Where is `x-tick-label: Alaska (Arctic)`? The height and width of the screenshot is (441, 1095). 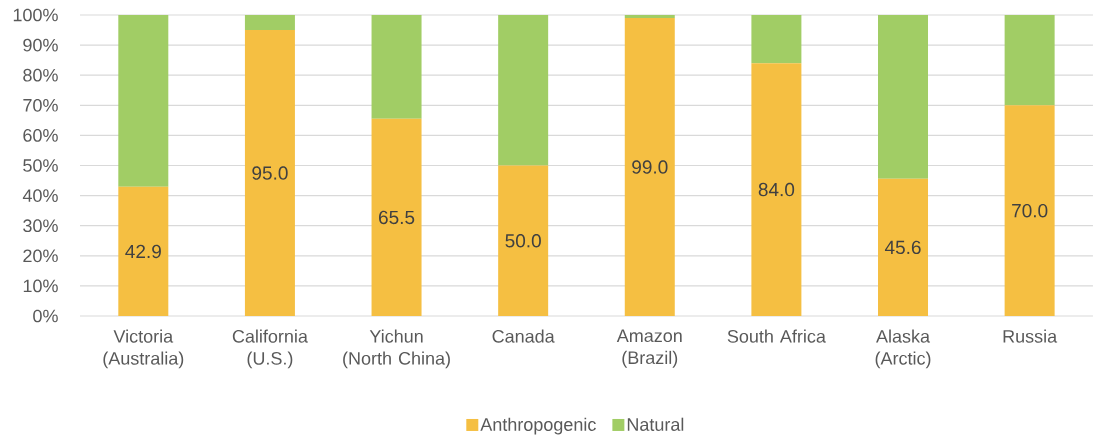
x-tick-label: Alaska (Arctic) is located at coordinates (903, 349).